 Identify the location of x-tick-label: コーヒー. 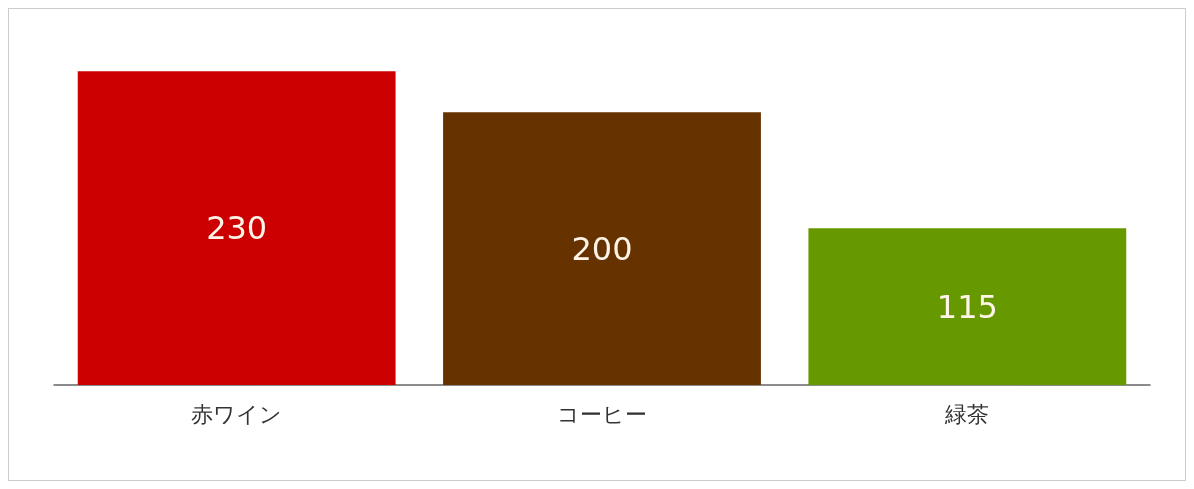
(602, 414).